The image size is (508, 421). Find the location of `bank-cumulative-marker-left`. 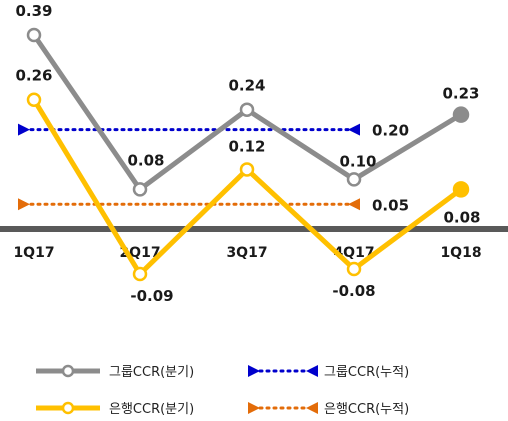

bank-cumulative-marker-left is located at coordinates (24, 204).